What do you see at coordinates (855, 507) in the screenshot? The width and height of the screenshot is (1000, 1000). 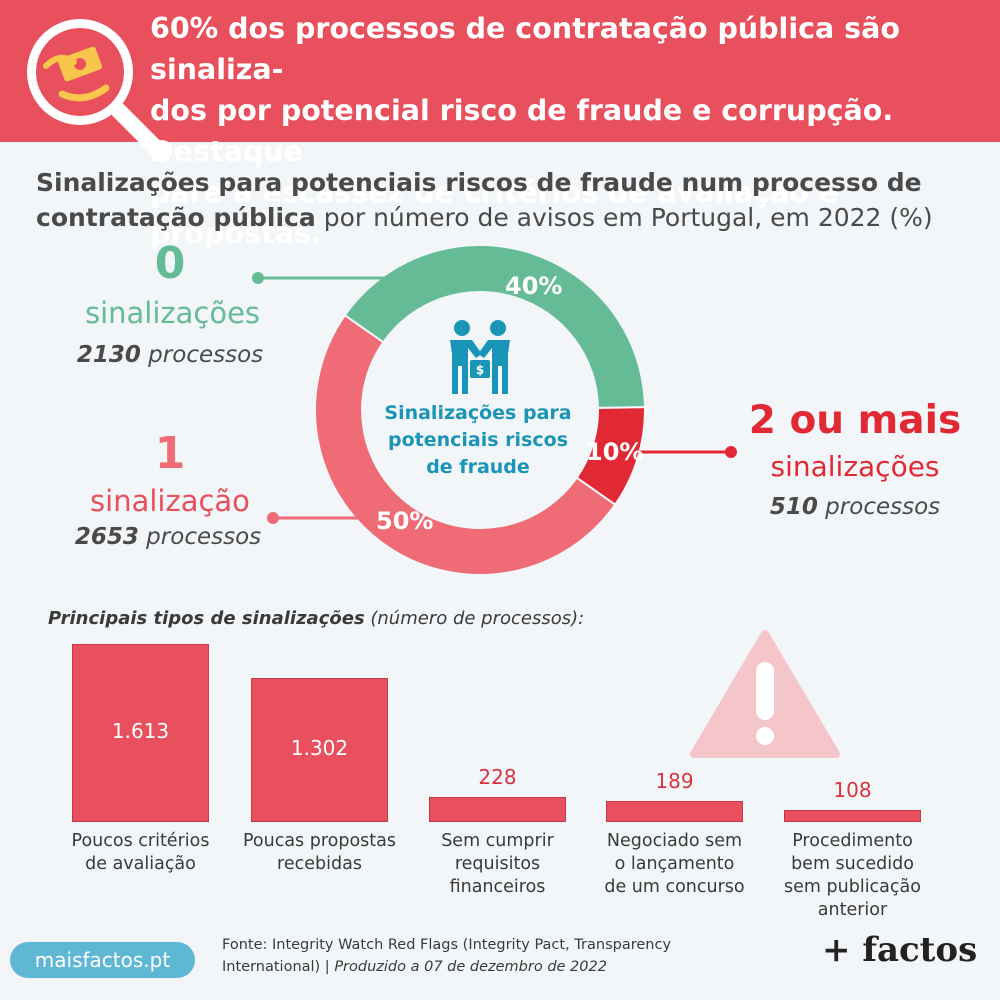 I see `segment-count-2: 510 processos` at bounding box center [855, 507].